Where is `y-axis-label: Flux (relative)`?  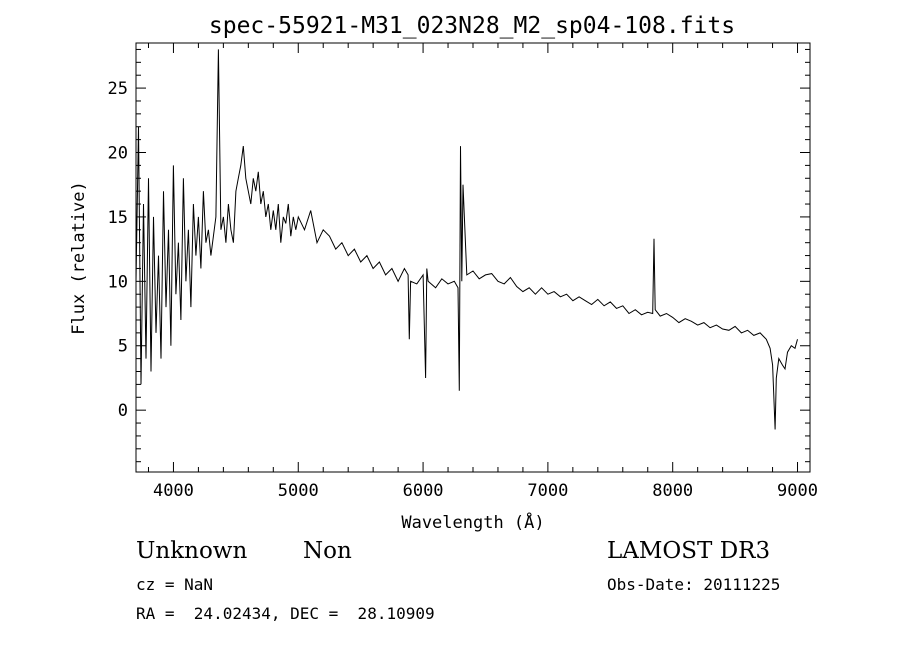 y-axis-label: Flux (relative) is located at coordinates (79, 258).